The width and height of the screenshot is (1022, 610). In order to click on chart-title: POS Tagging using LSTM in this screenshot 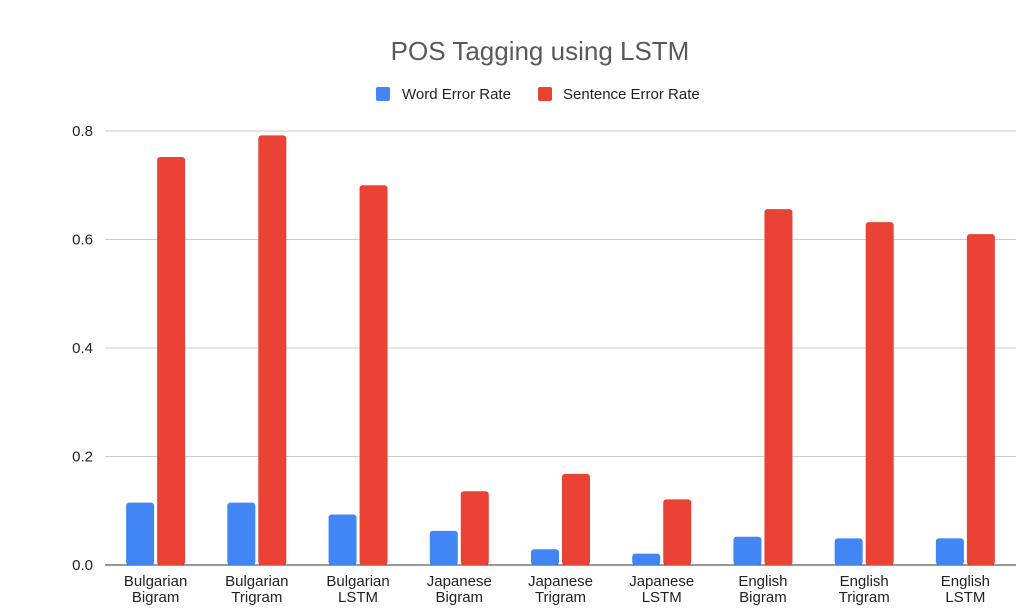, I will do `click(540, 51)`.